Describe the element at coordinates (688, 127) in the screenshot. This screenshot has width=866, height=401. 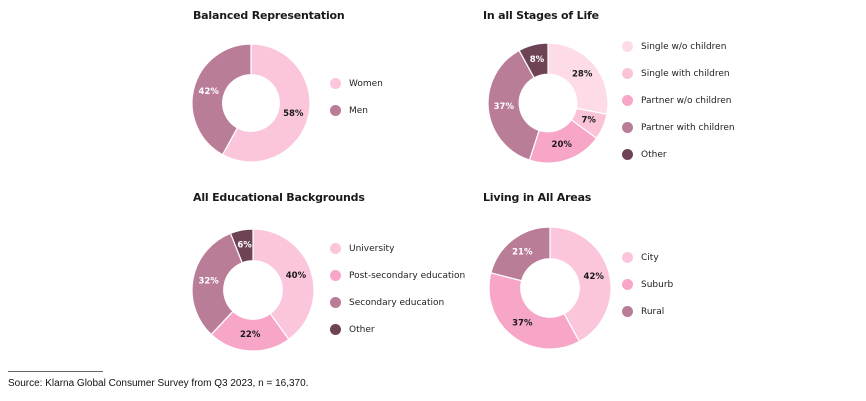
I see `legend-label: Partner with children` at that location.